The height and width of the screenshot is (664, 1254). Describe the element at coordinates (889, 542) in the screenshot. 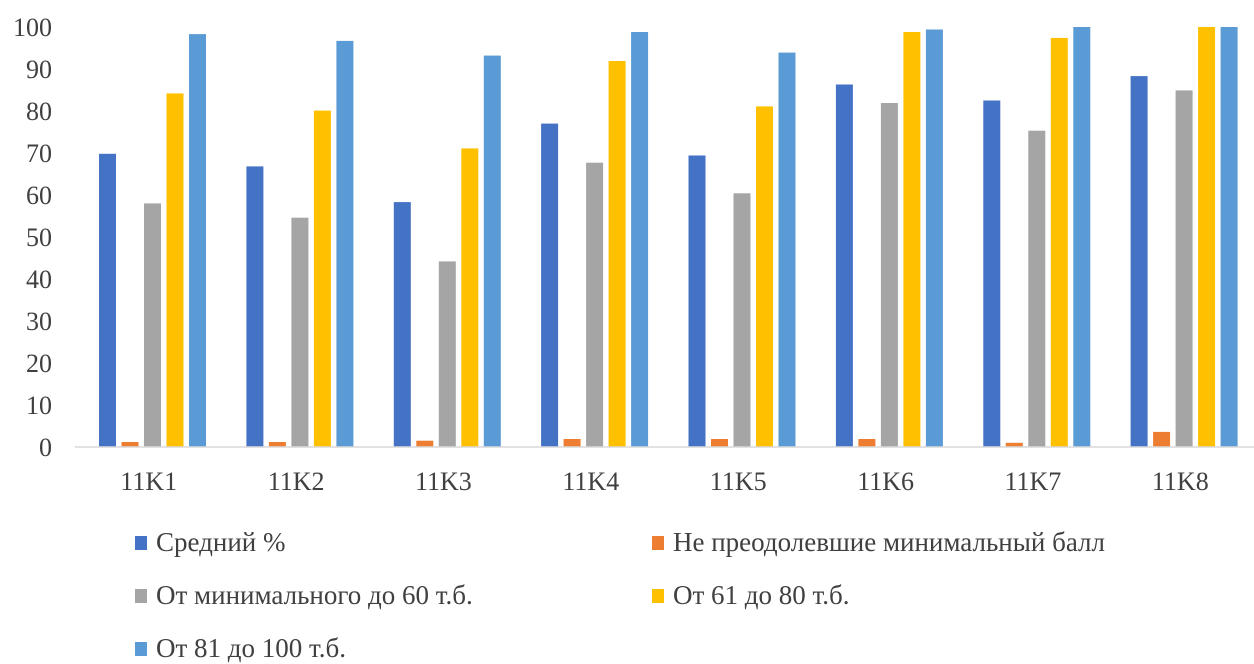

I see `legend-label: Не преодолевшие минимальный балл` at that location.